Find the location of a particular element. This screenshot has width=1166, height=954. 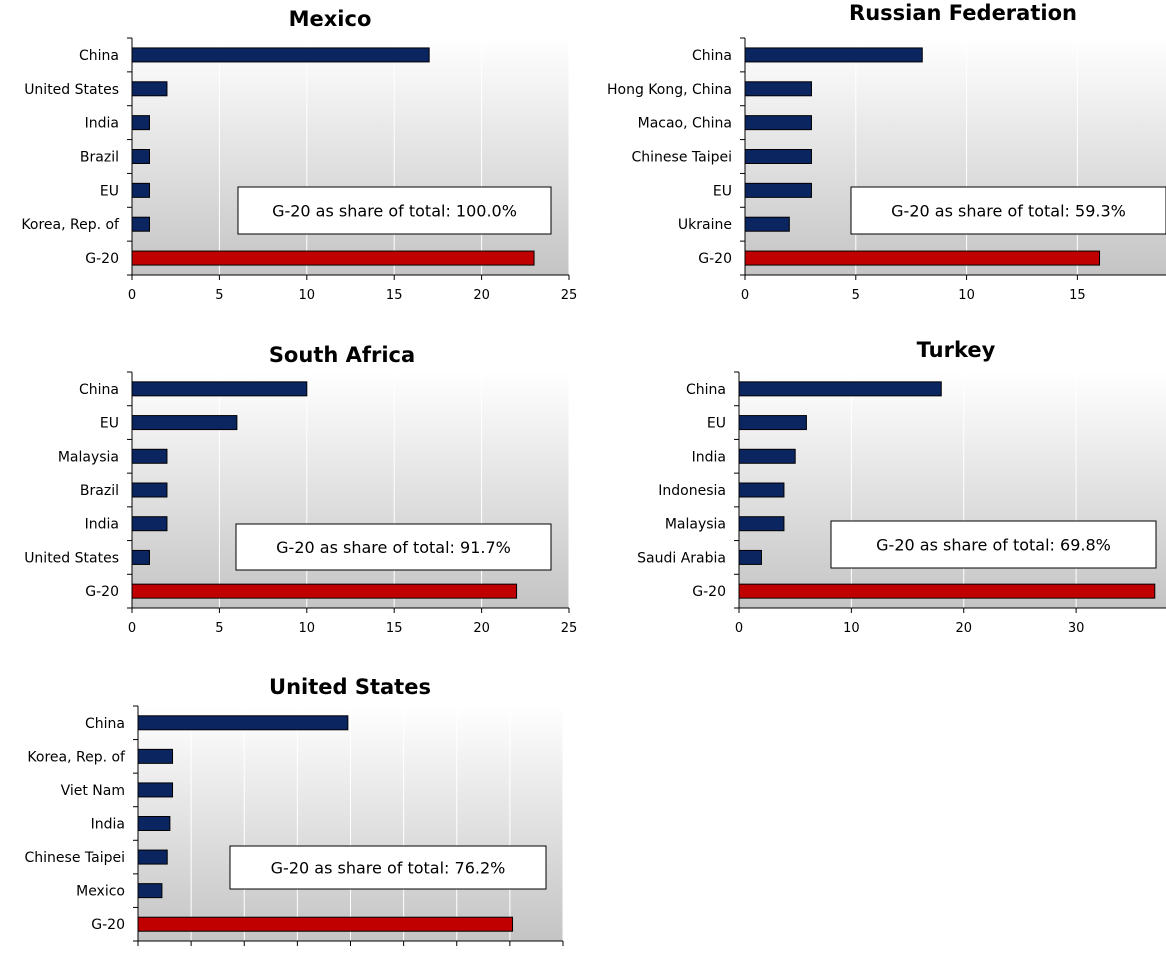

category-label: Saudi Arabia is located at coordinates (681, 558).